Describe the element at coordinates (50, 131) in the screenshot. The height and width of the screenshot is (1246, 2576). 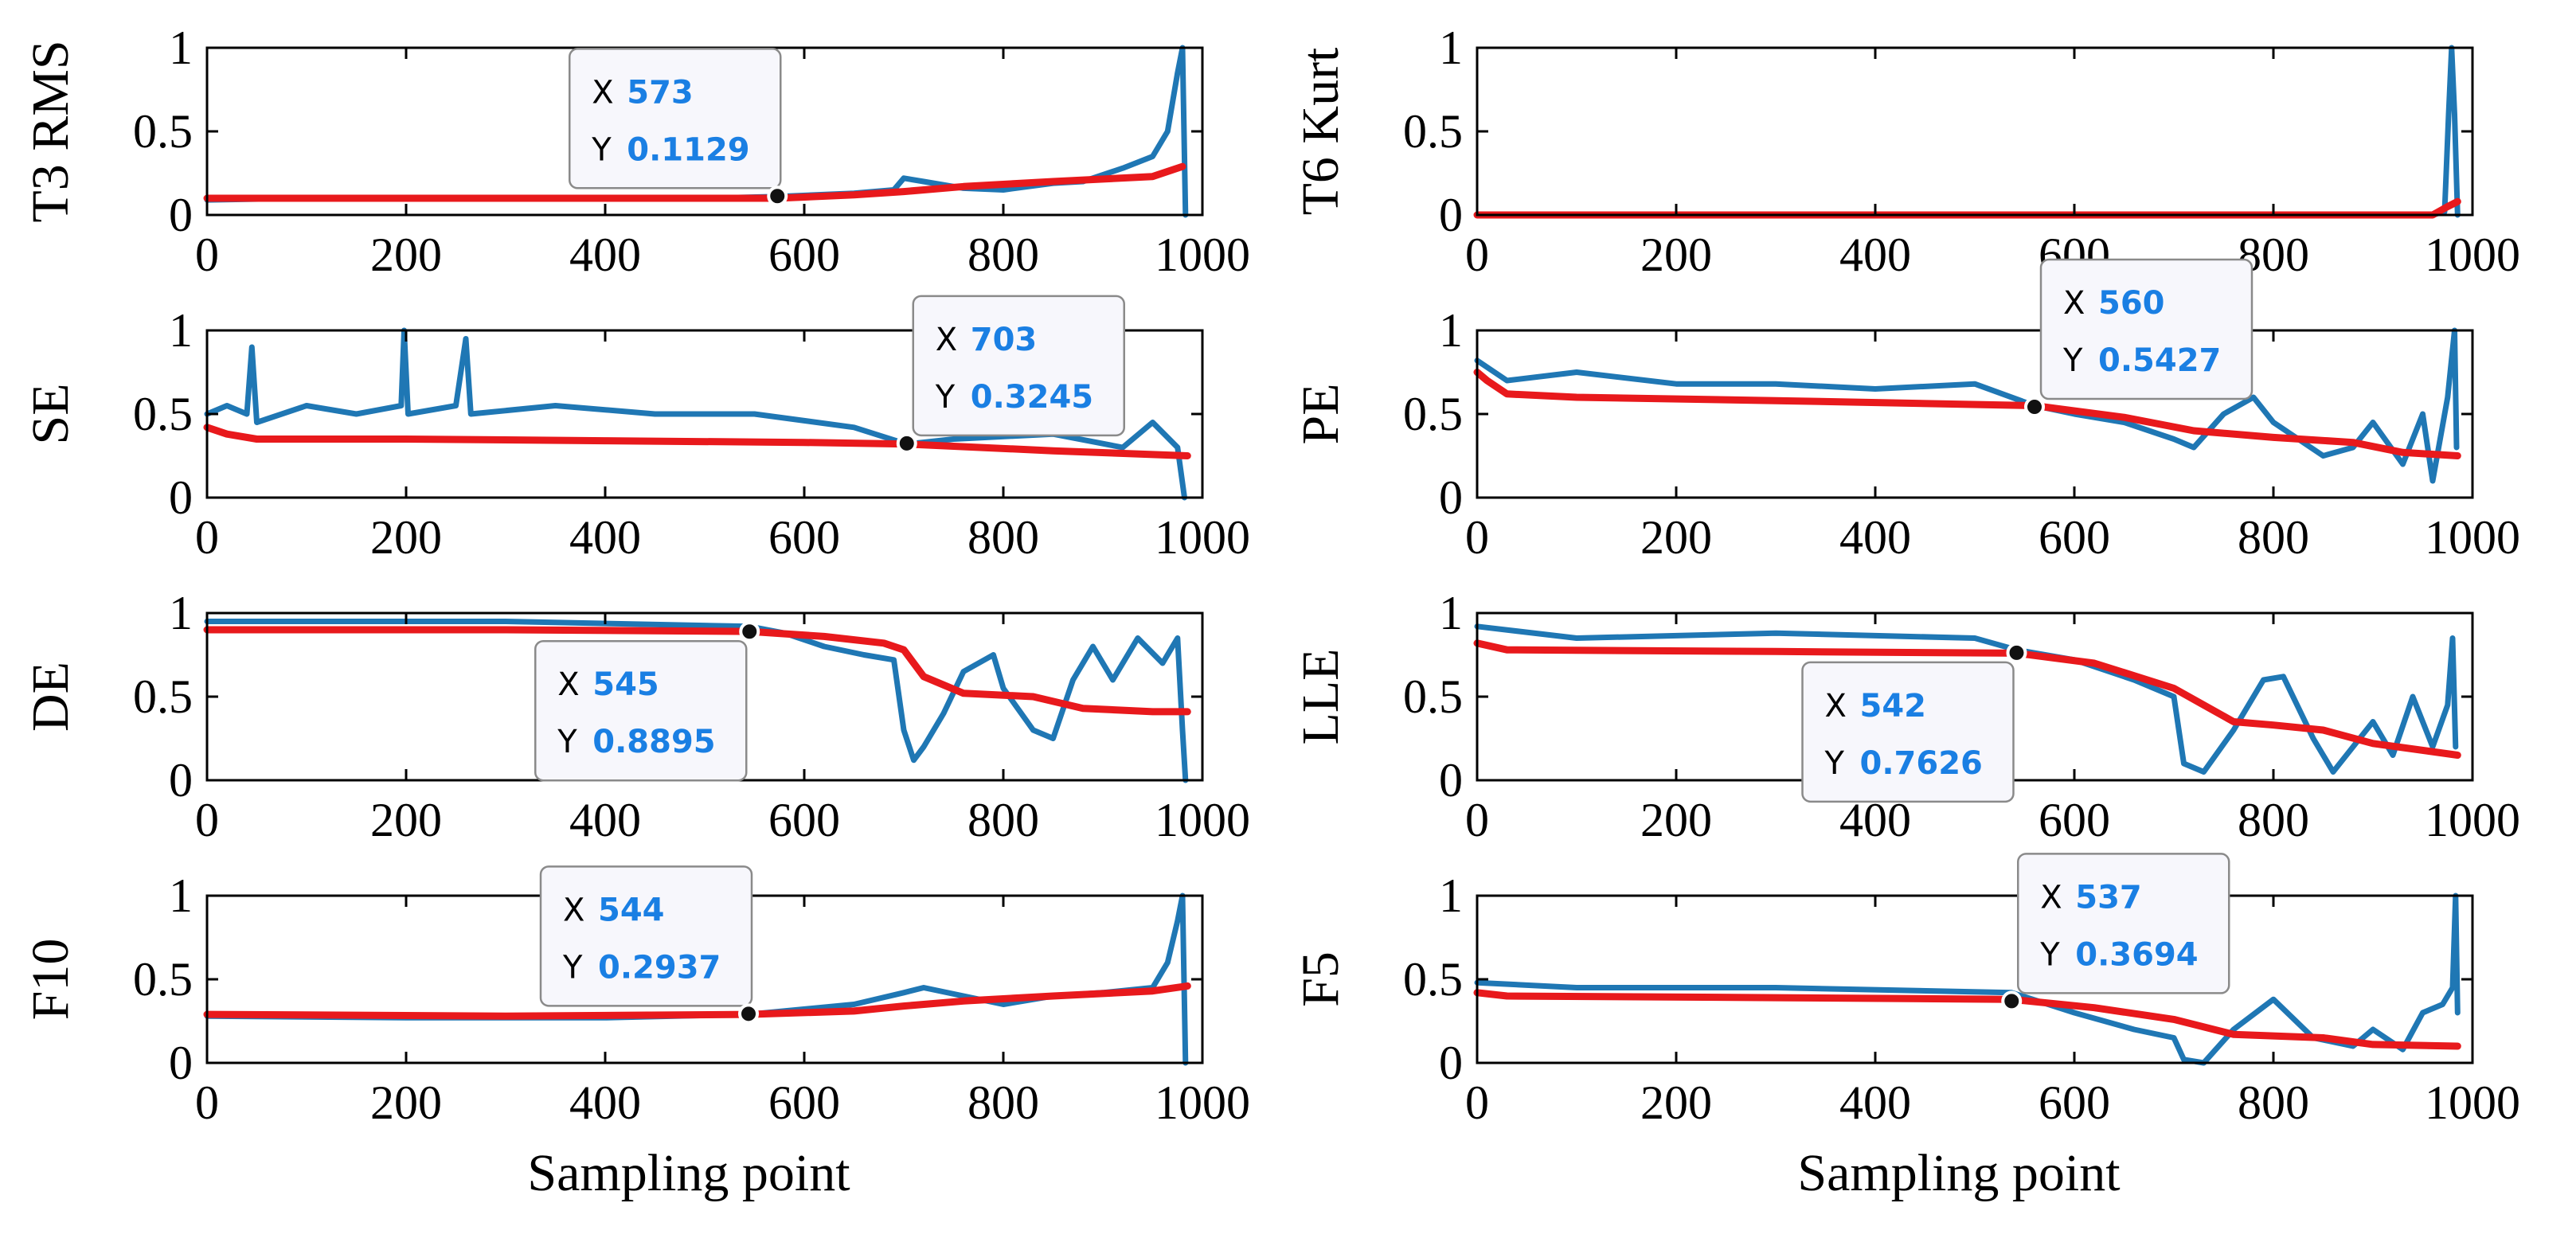
I see `y-axis-label: T3 RMS` at that location.